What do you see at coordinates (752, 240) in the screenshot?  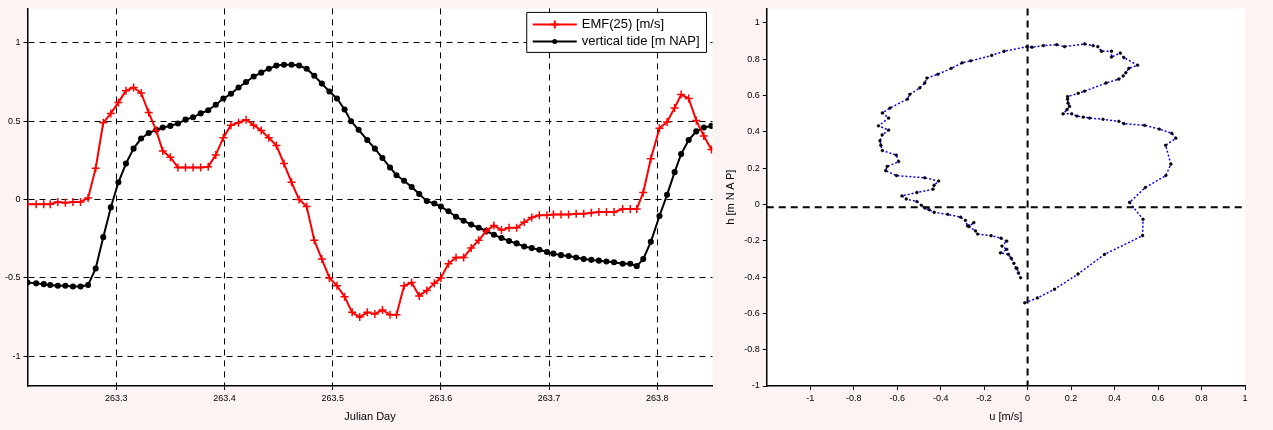 I see `y-tick-label: -0.2` at bounding box center [752, 240].